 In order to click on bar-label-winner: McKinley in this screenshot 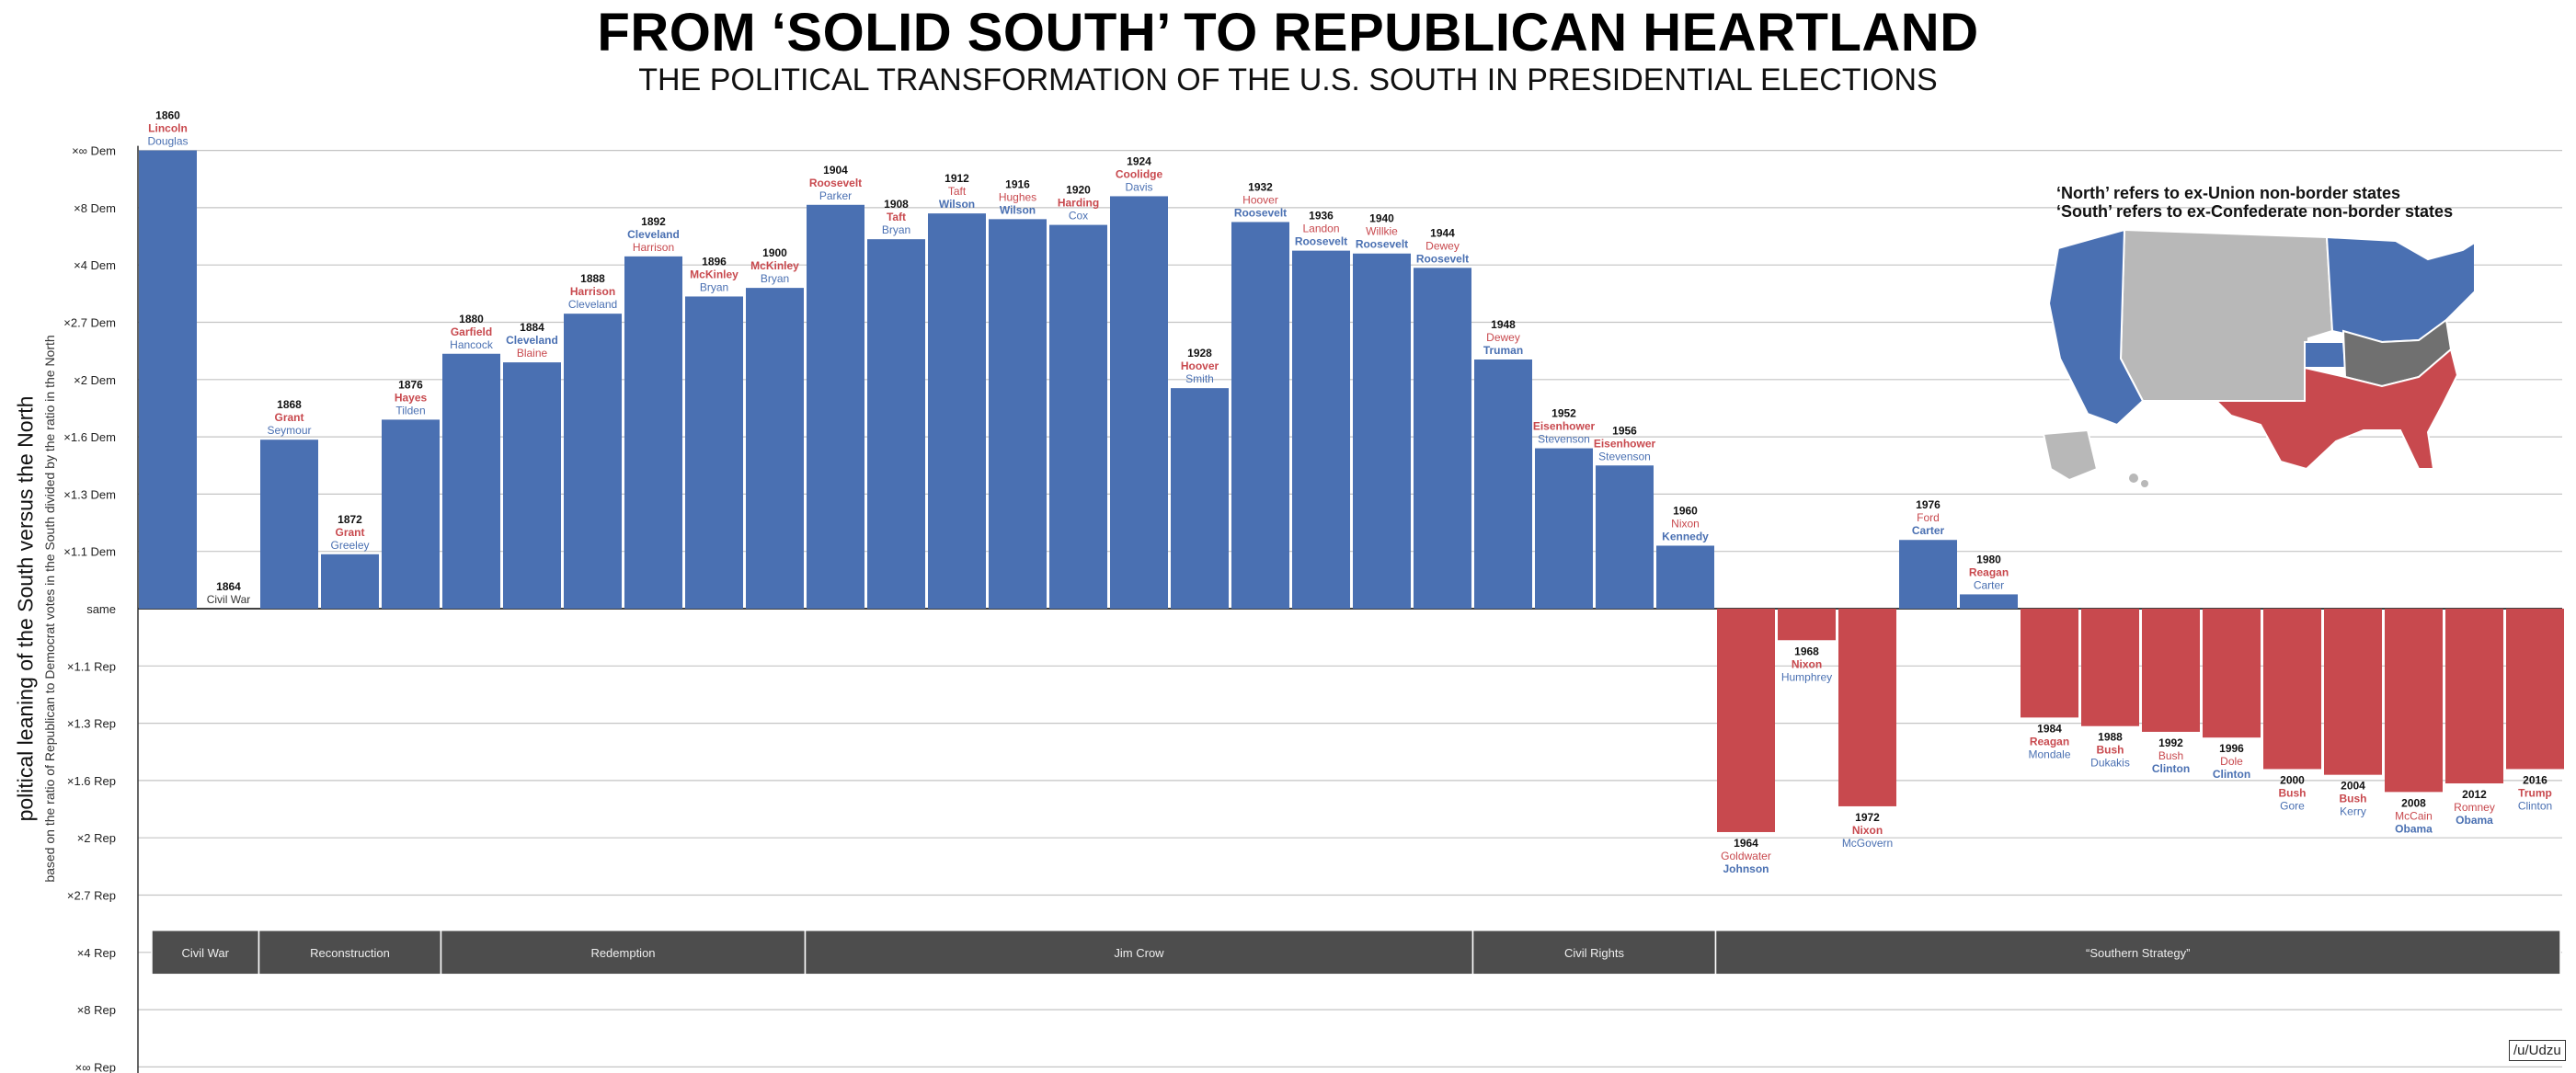, I will do `click(774, 265)`.